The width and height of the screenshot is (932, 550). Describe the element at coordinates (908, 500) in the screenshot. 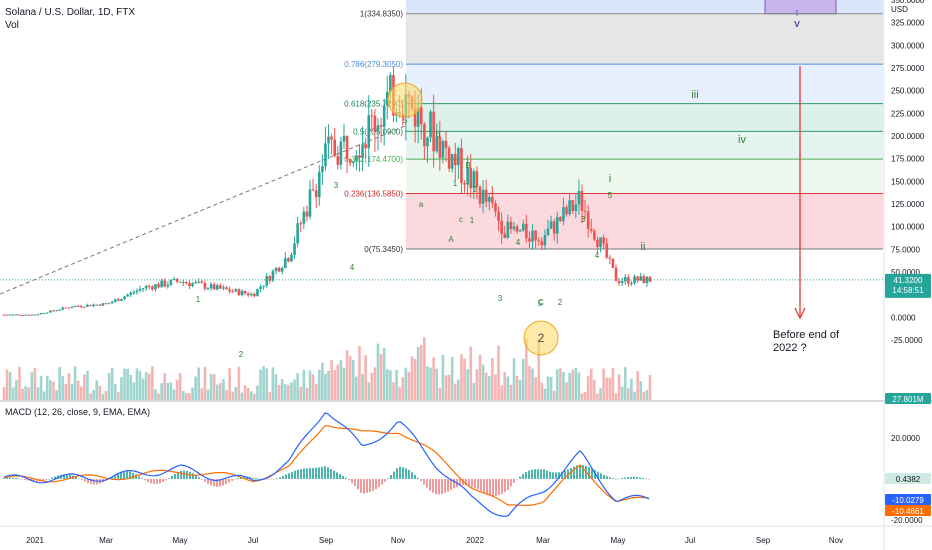

I see `macd-badge: -10.0279` at that location.